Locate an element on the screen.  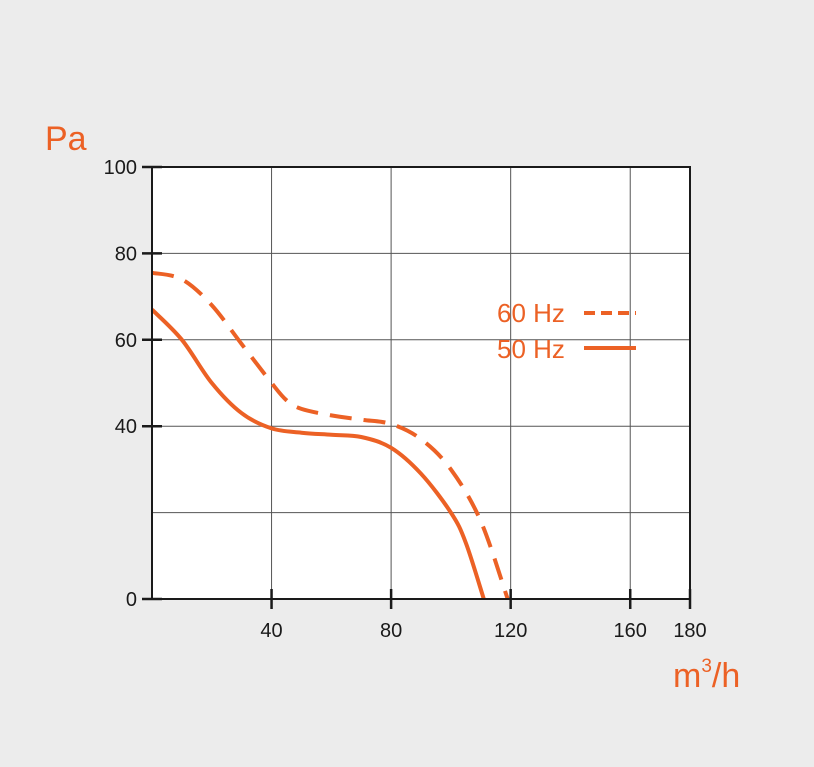
x-tick-label-40: 40 is located at coordinates (271, 631).